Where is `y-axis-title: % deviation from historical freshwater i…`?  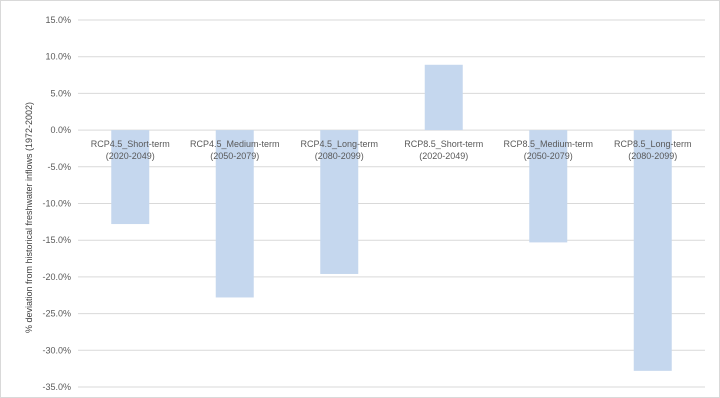
y-axis-title: % deviation from historical freshwater i… is located at coordinates (29, 217).